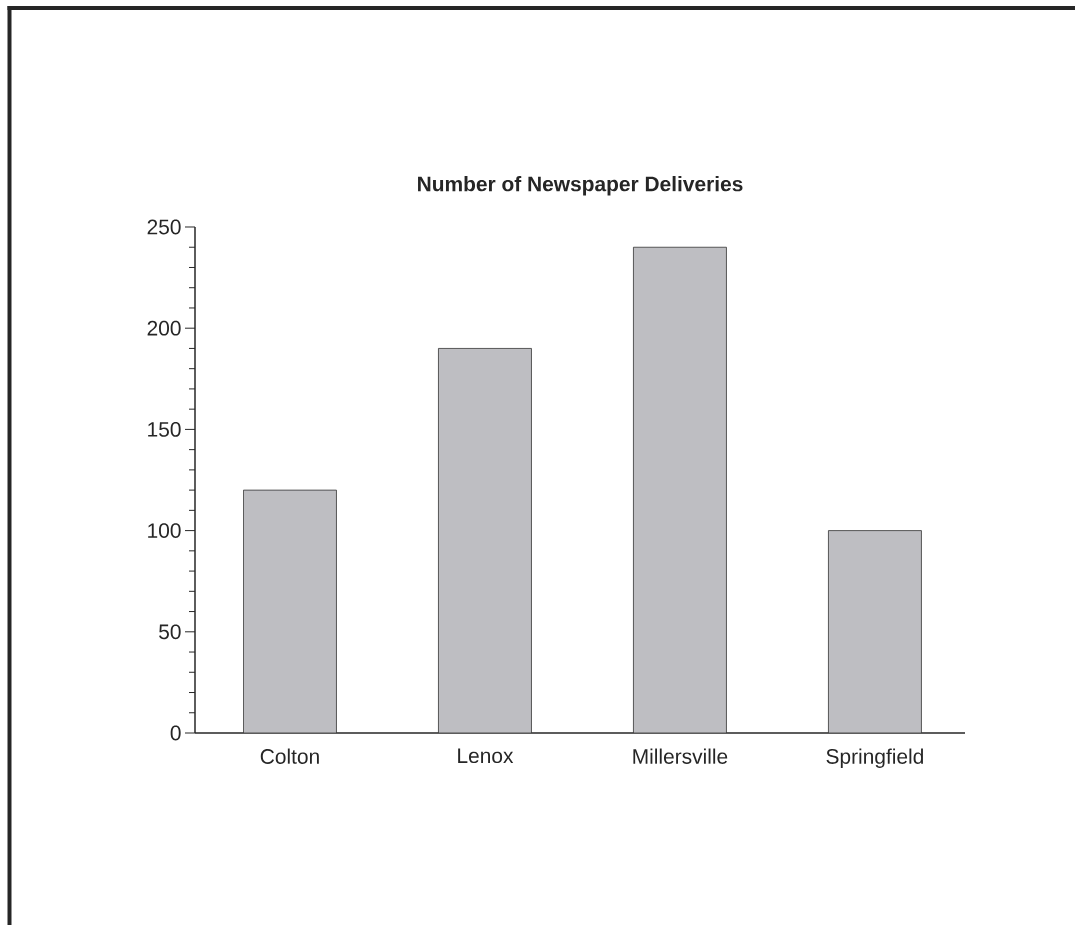 The height and width of the screenshot is (925, 1075). What do you see at coordinates (164, 530) in the screenshot?
I see `y-tick-label: 100` at bounding box center [164, 530].